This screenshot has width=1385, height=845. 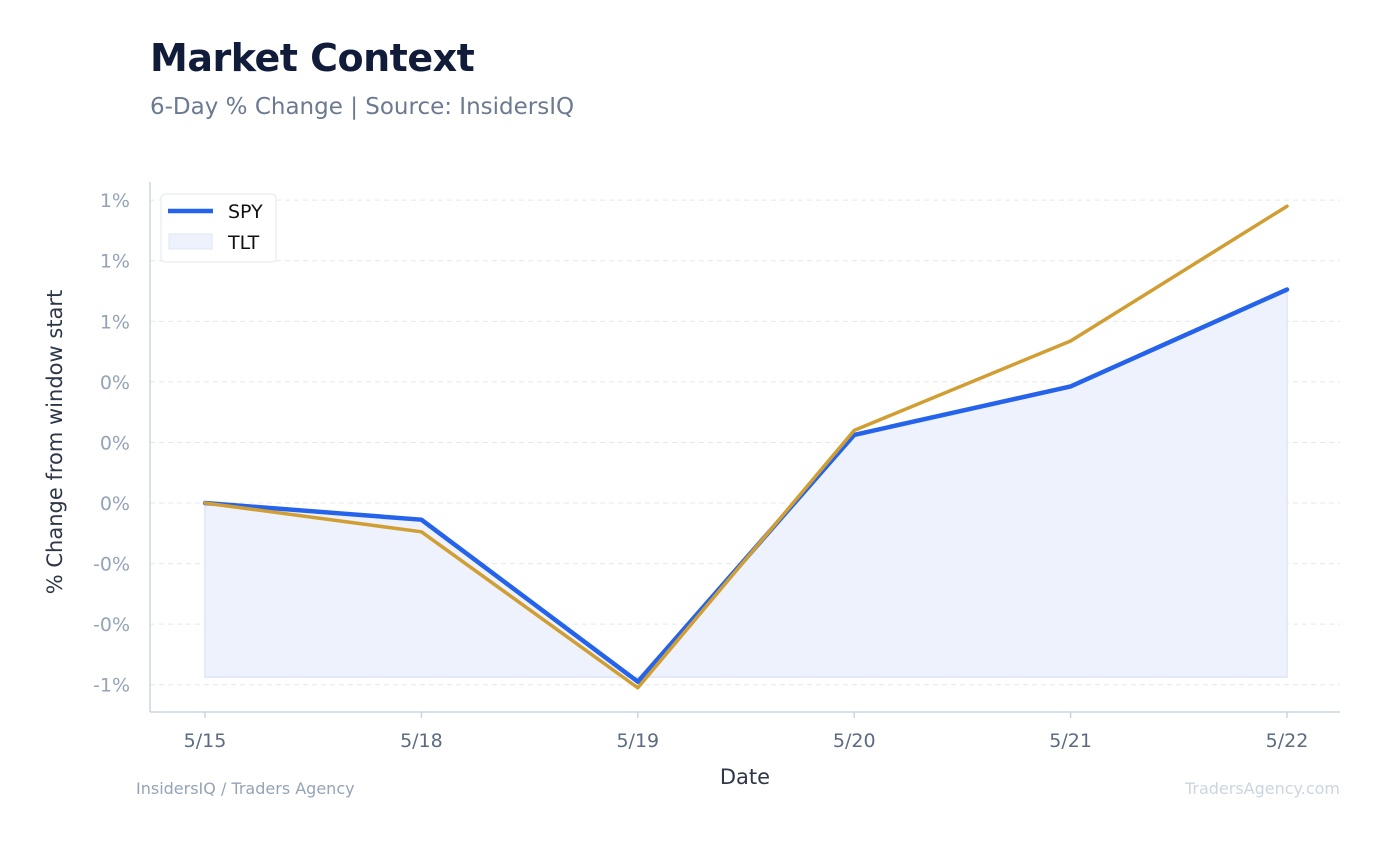 I want to click on x-axis-title: Date, so click(x=745, y=777).